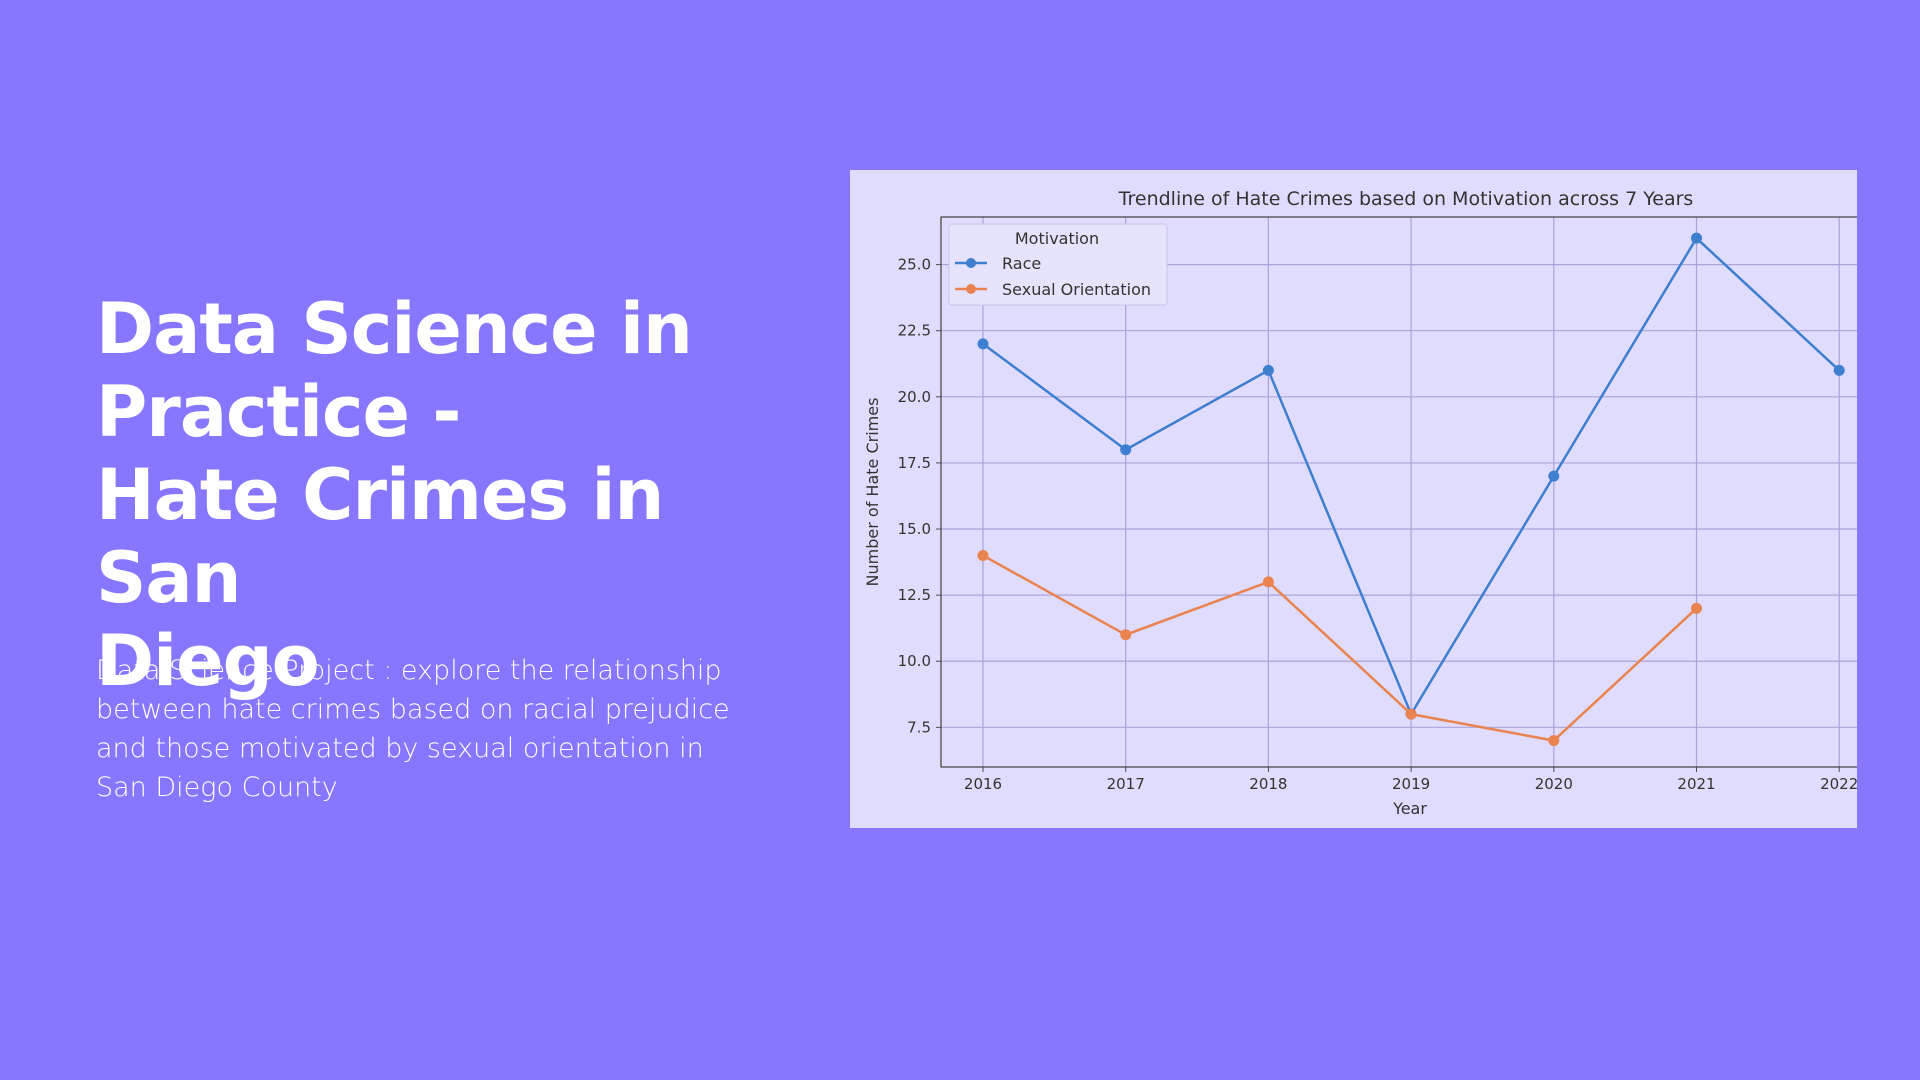  Describe the element at coordinates (914, 397) in the screenshot. I see `y-tick-label: 20.0` at that location.